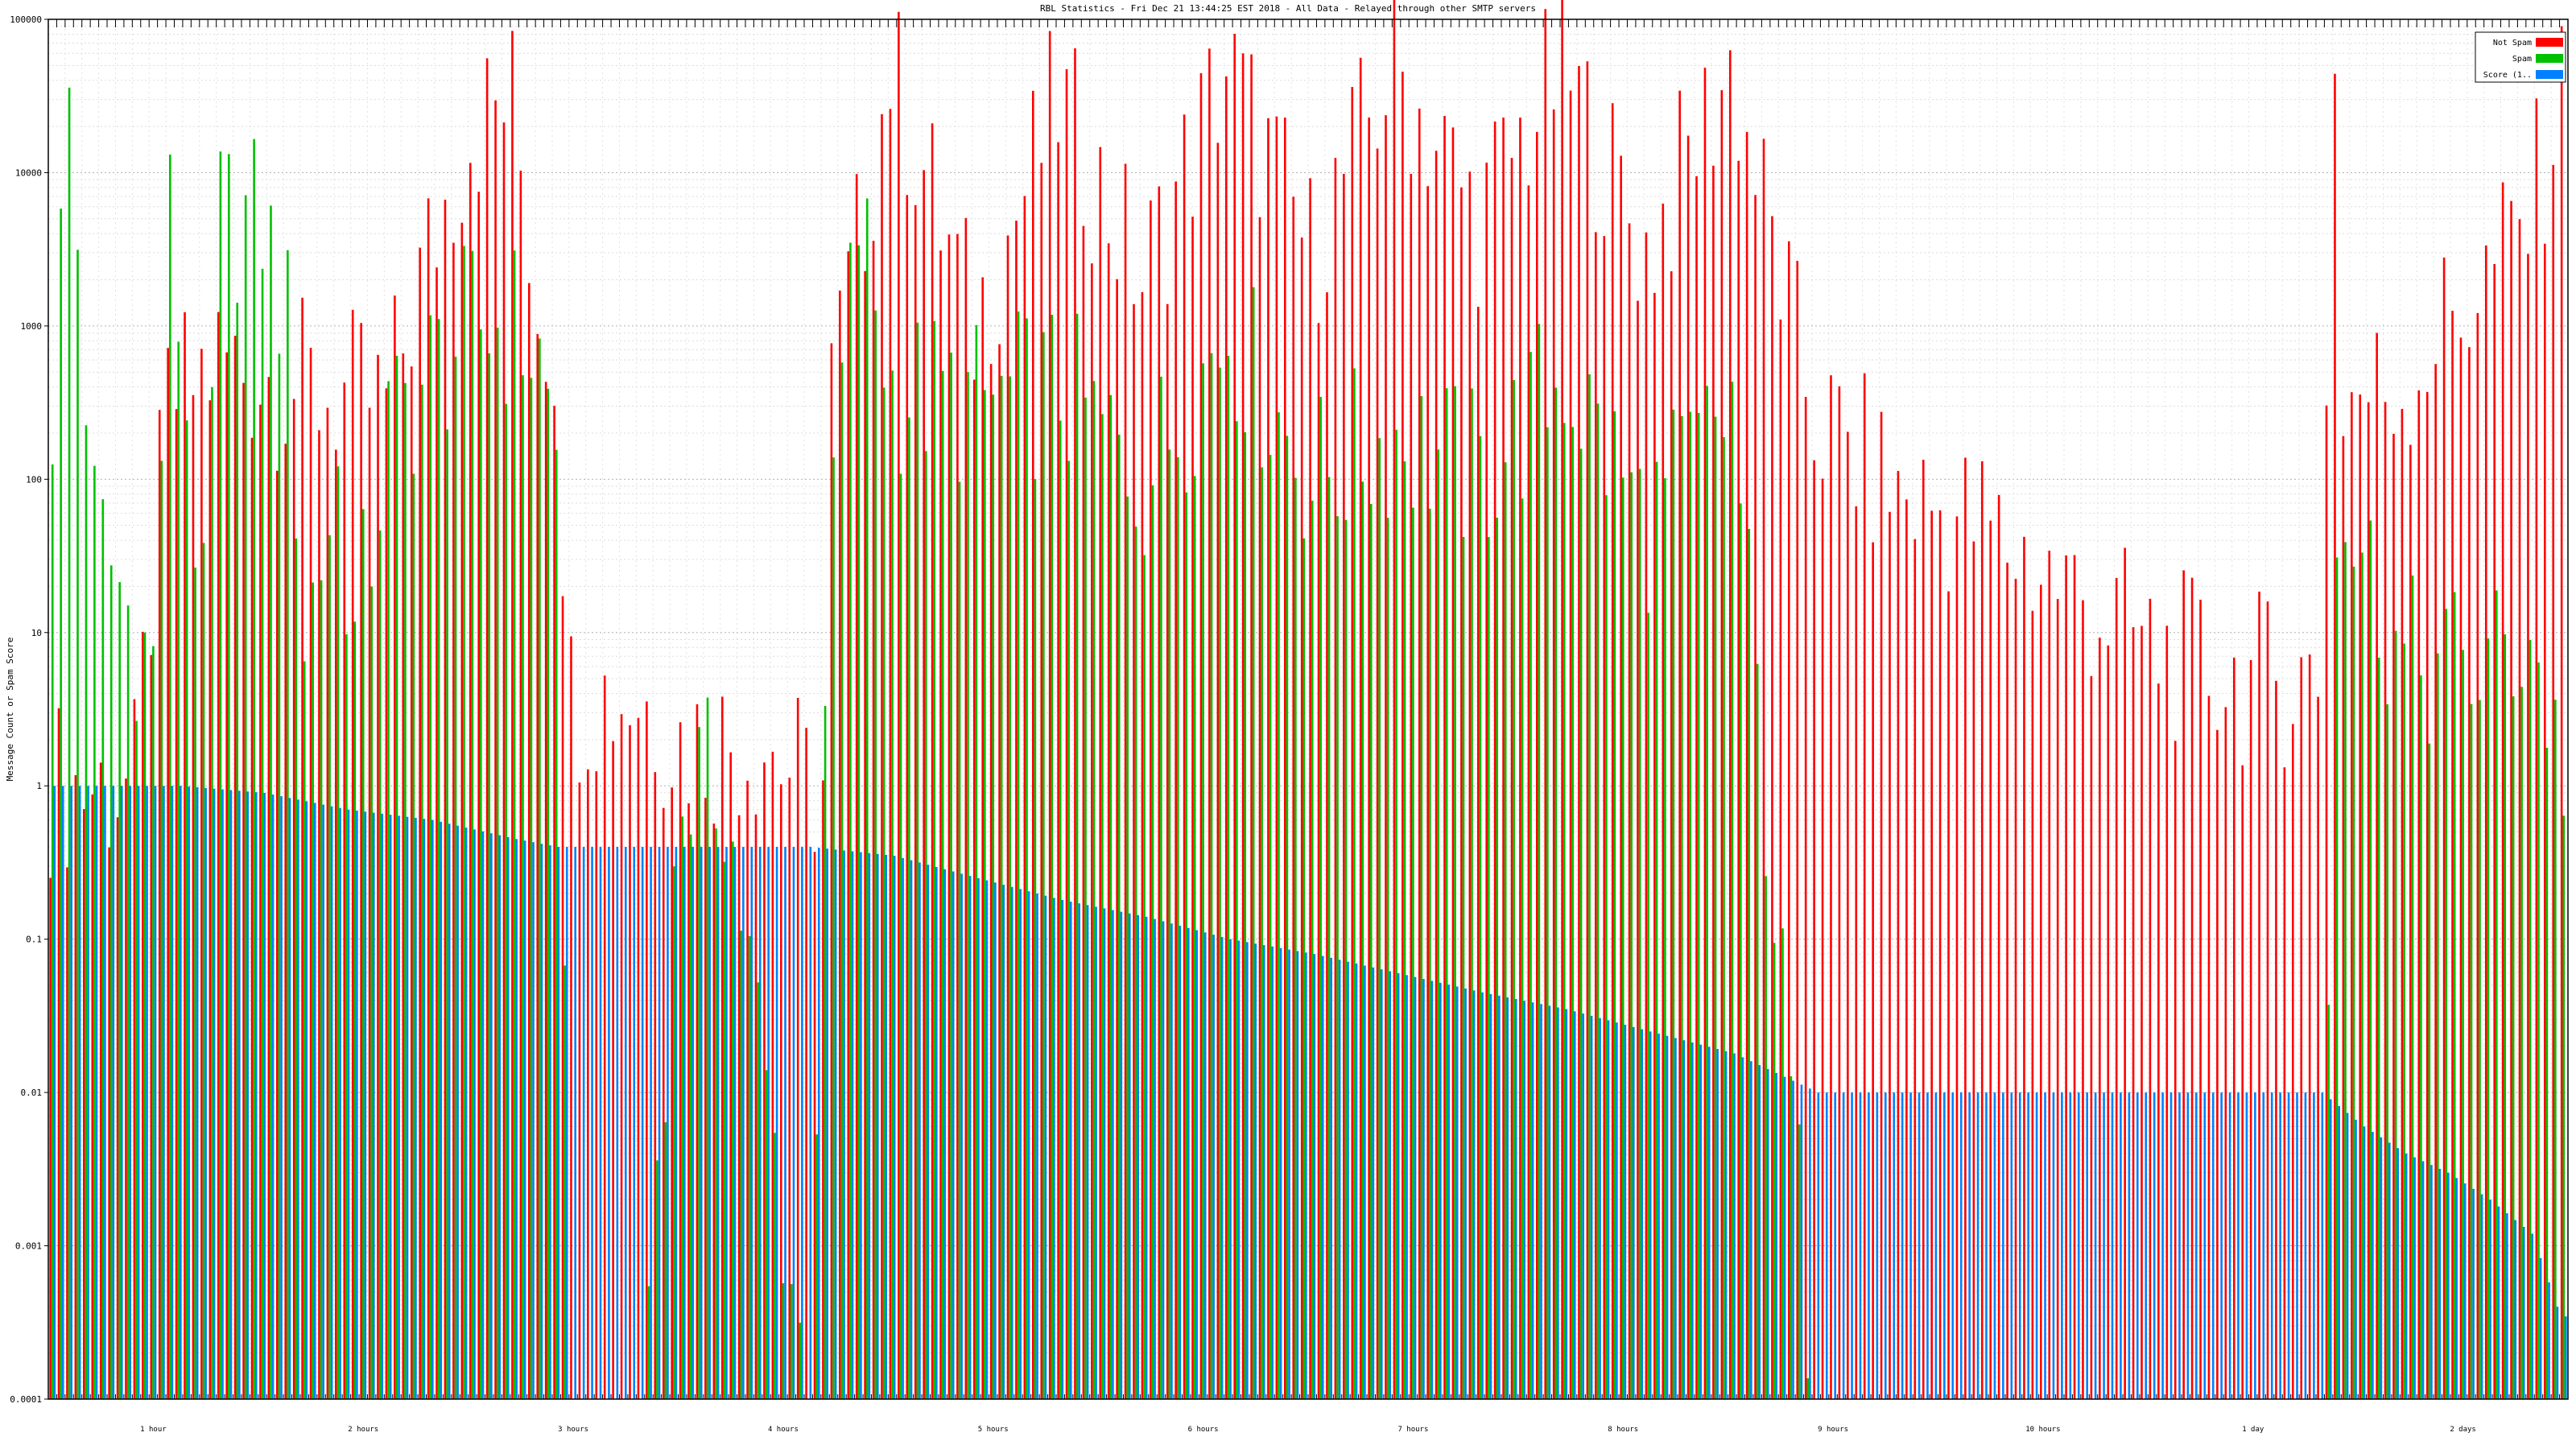 This screenshot has height=1449, width=2576. I want to click on bar-score-1--73, so click(668, 1123).